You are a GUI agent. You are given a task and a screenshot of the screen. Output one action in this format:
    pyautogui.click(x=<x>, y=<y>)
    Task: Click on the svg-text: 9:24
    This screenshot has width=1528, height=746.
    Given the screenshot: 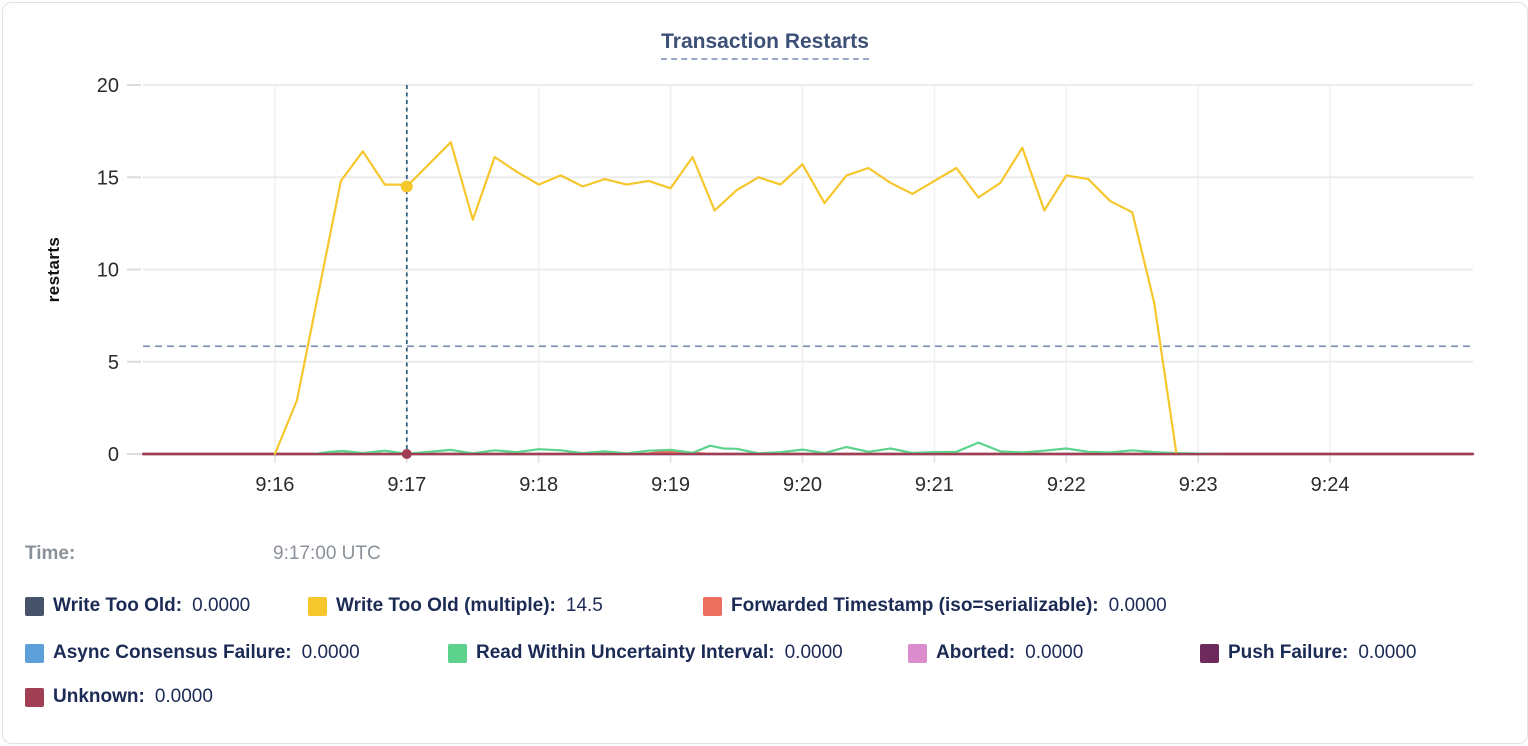 What is the action you would take?
    pyautogui.click(x=1330, y=485)
    